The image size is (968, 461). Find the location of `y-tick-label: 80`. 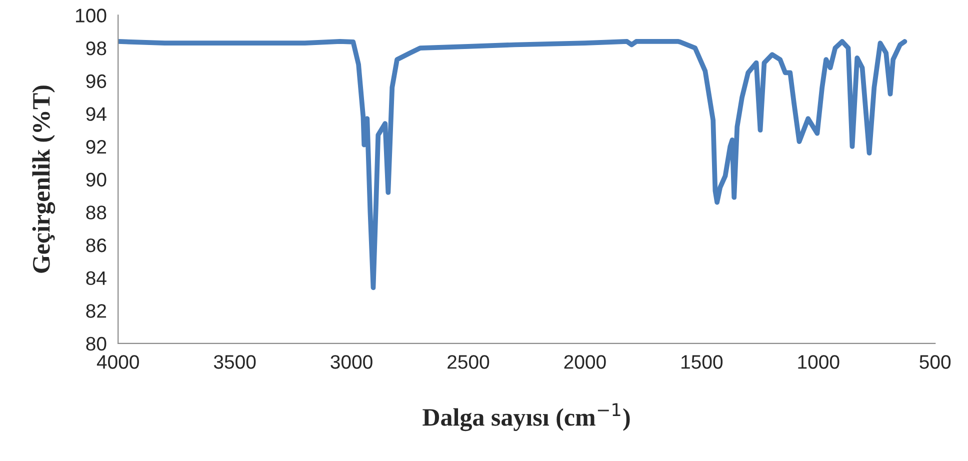

y-tick-label: 80 is located at coordinates (96, 343).